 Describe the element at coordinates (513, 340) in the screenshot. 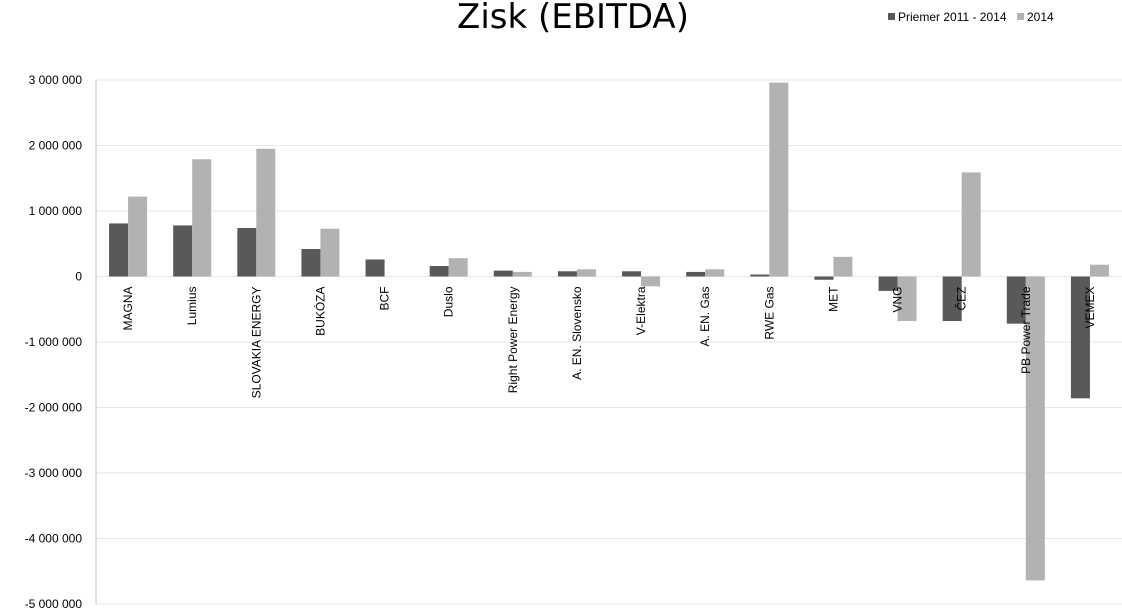

I see `category-label: Right Power Energy` at that location.